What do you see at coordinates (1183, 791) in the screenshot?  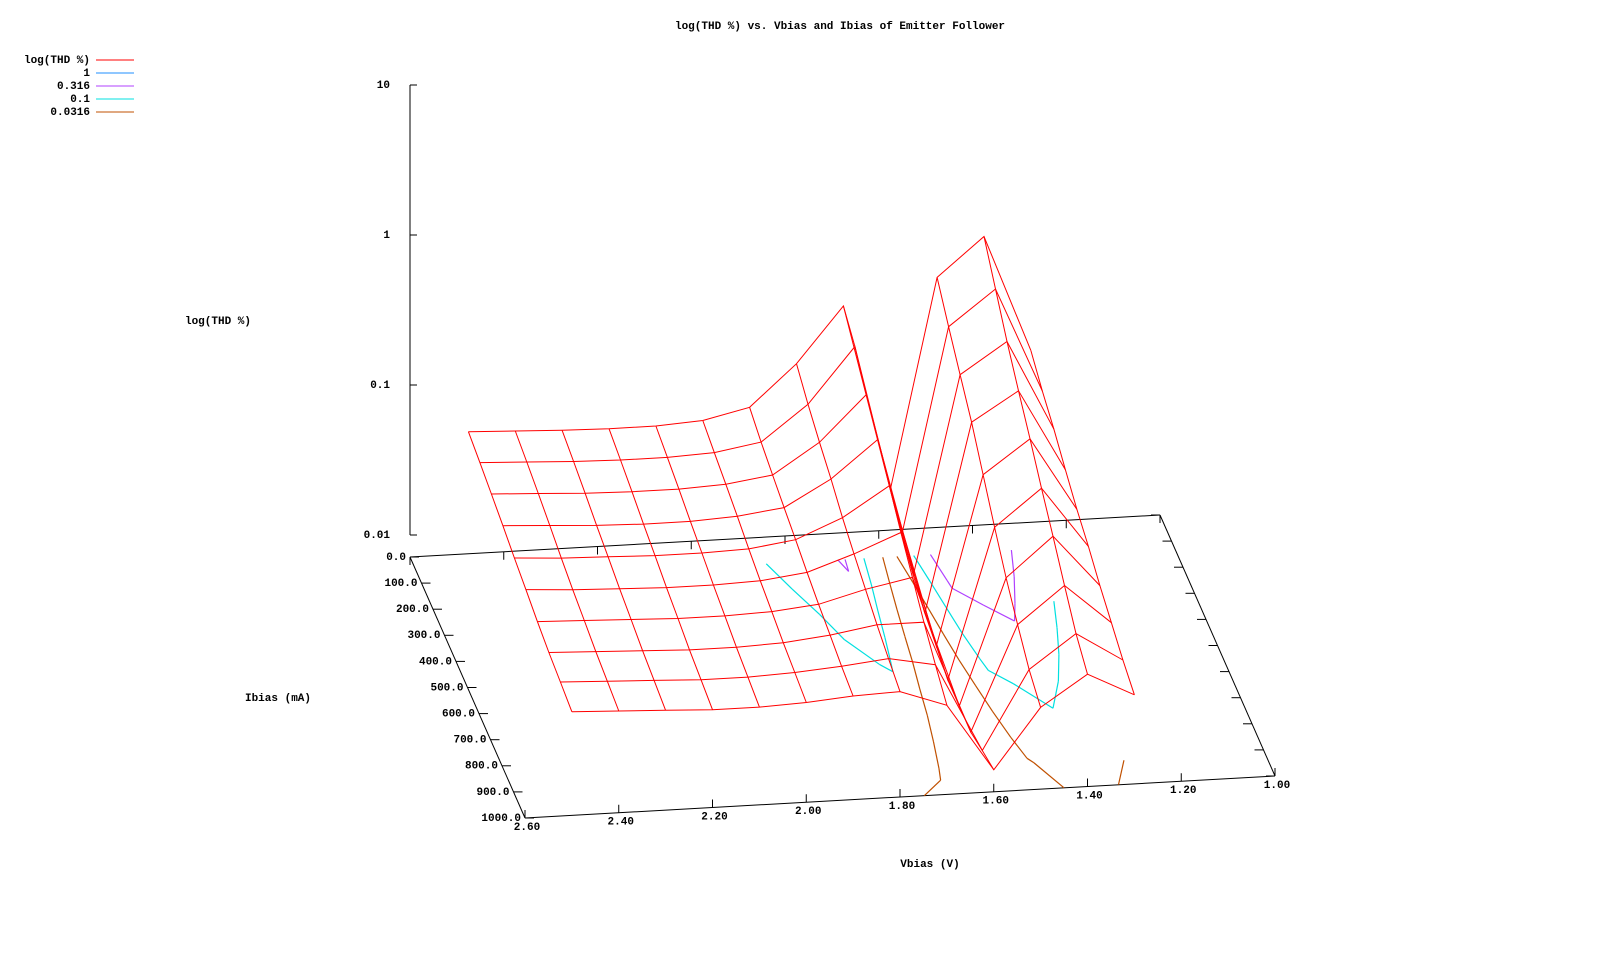 I see `x-tick-label: 1.20` at bounding box center [1183, 791].